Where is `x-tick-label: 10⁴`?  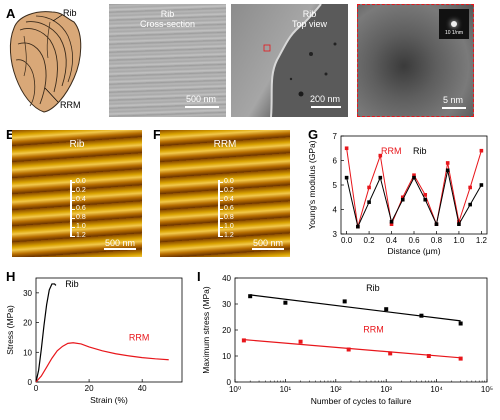 x-tick-label: 10⁴ is located at coordinates (436, 389).